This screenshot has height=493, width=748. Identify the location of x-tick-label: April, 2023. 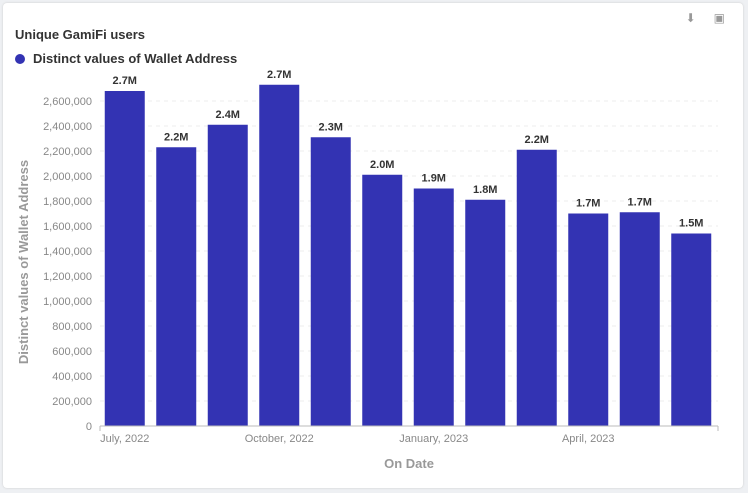
(588, 439).